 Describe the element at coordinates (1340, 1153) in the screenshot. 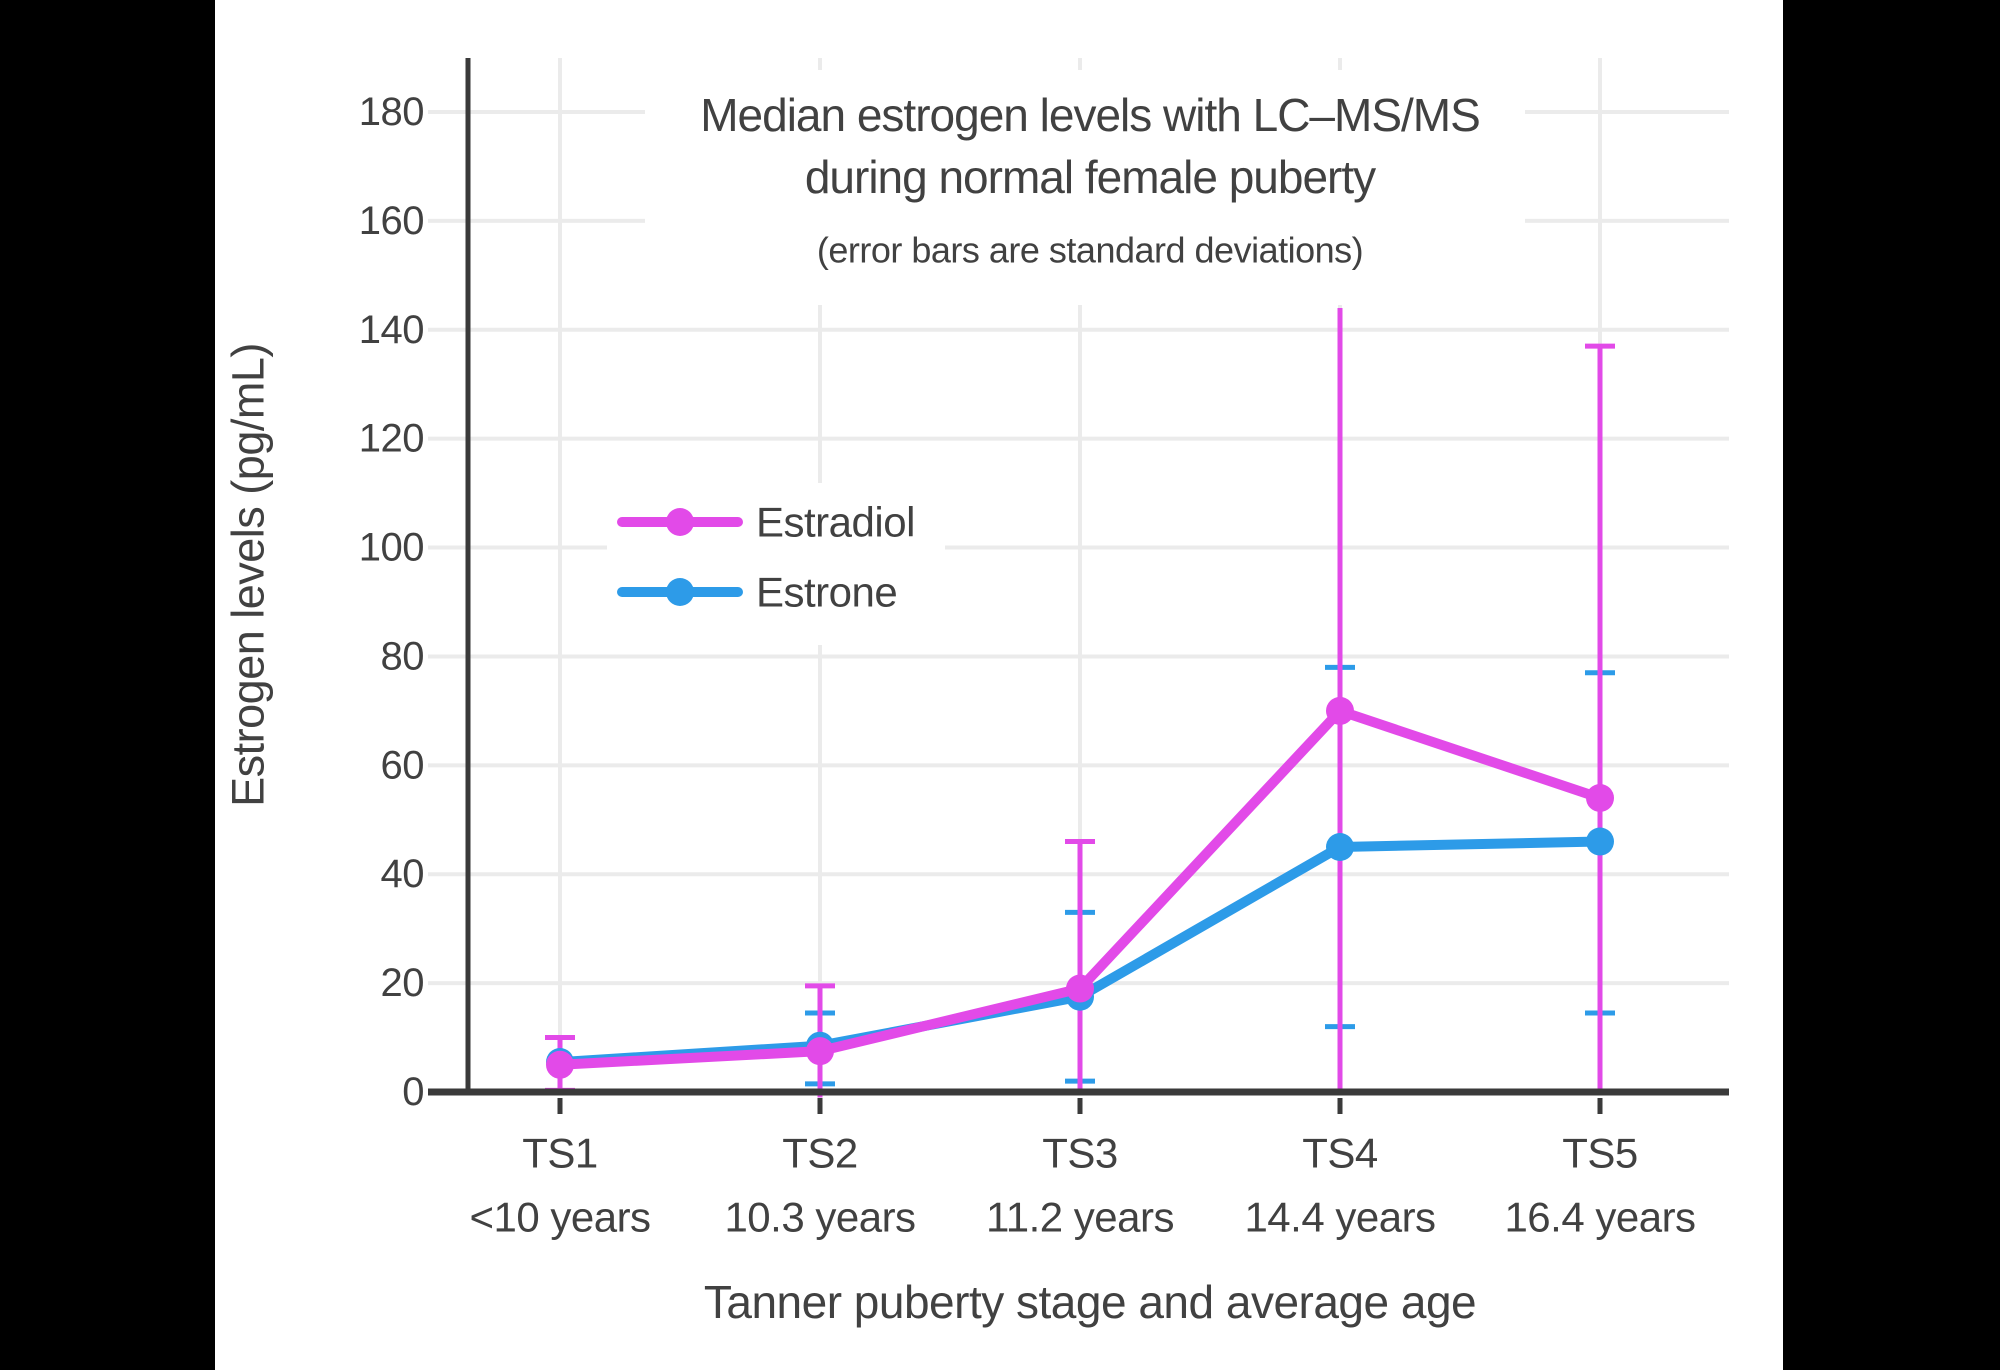

I see `x-category-label: TS4` at that location.